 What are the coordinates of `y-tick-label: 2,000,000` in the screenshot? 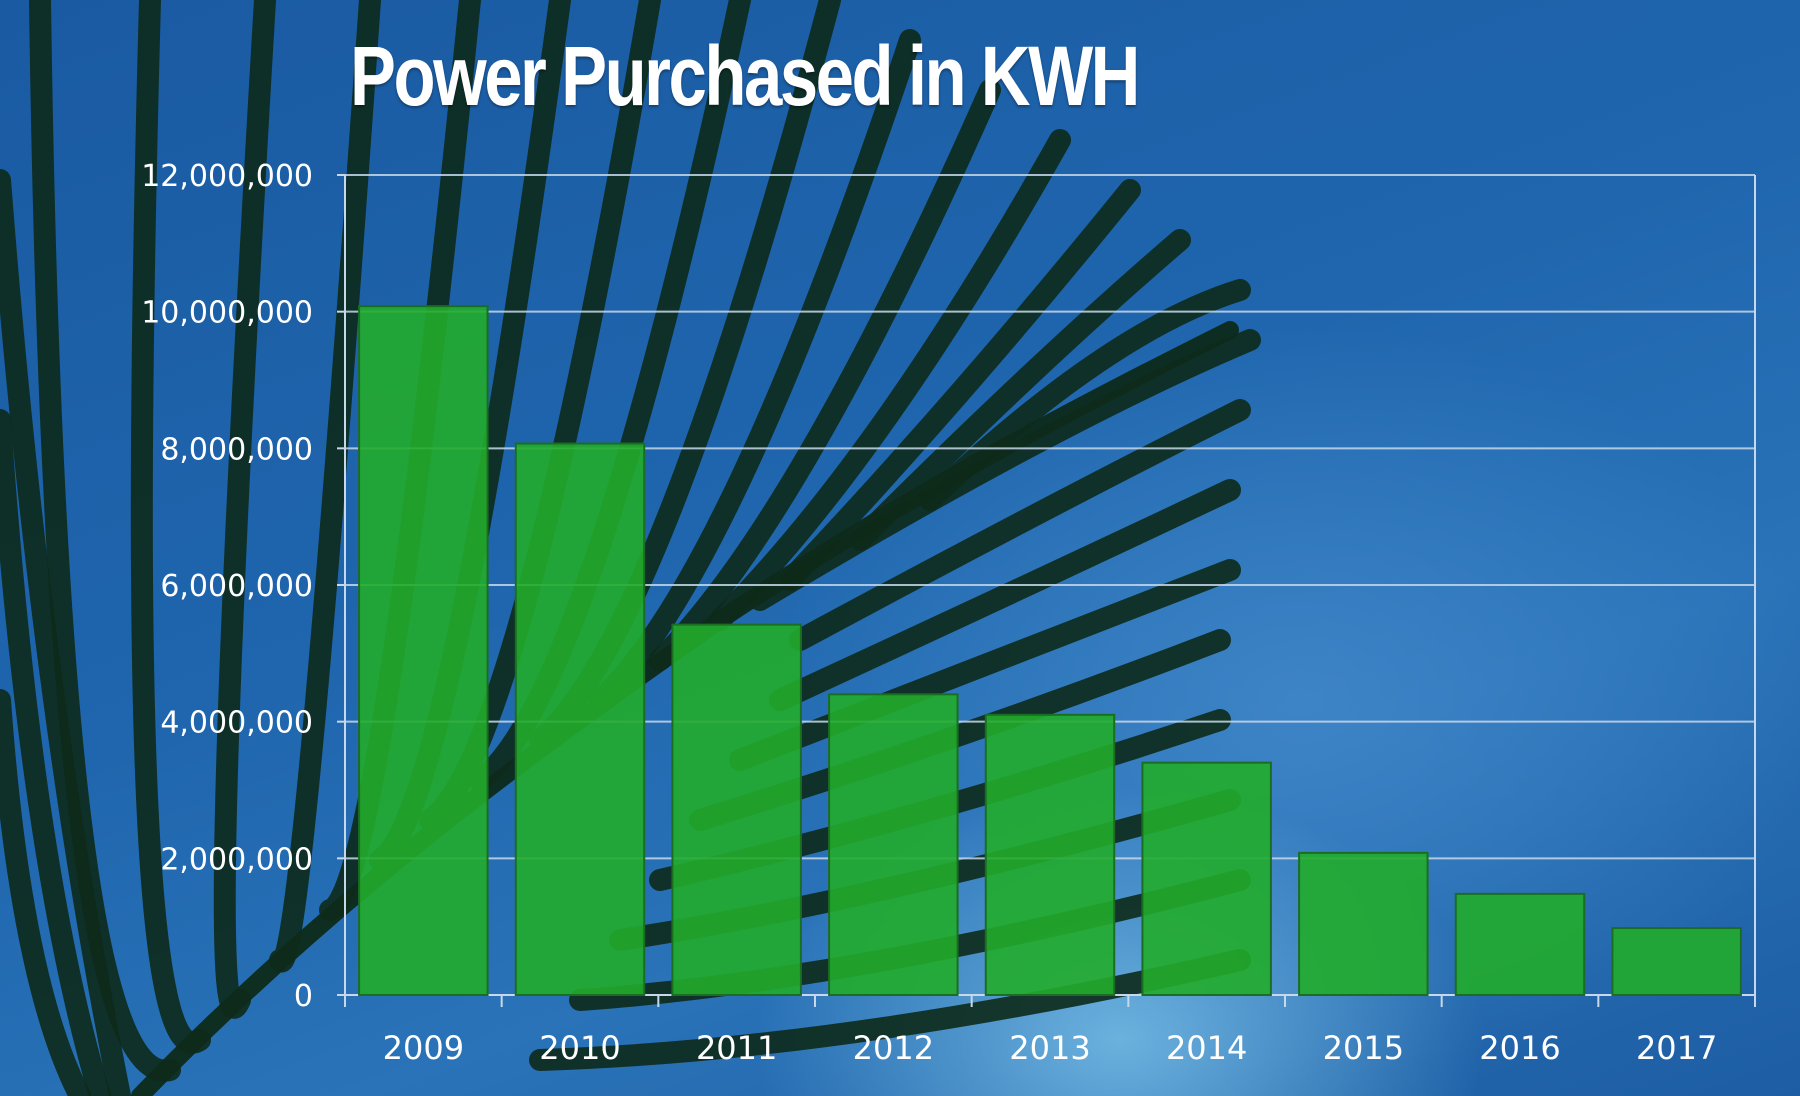 It's located at (236, 859).